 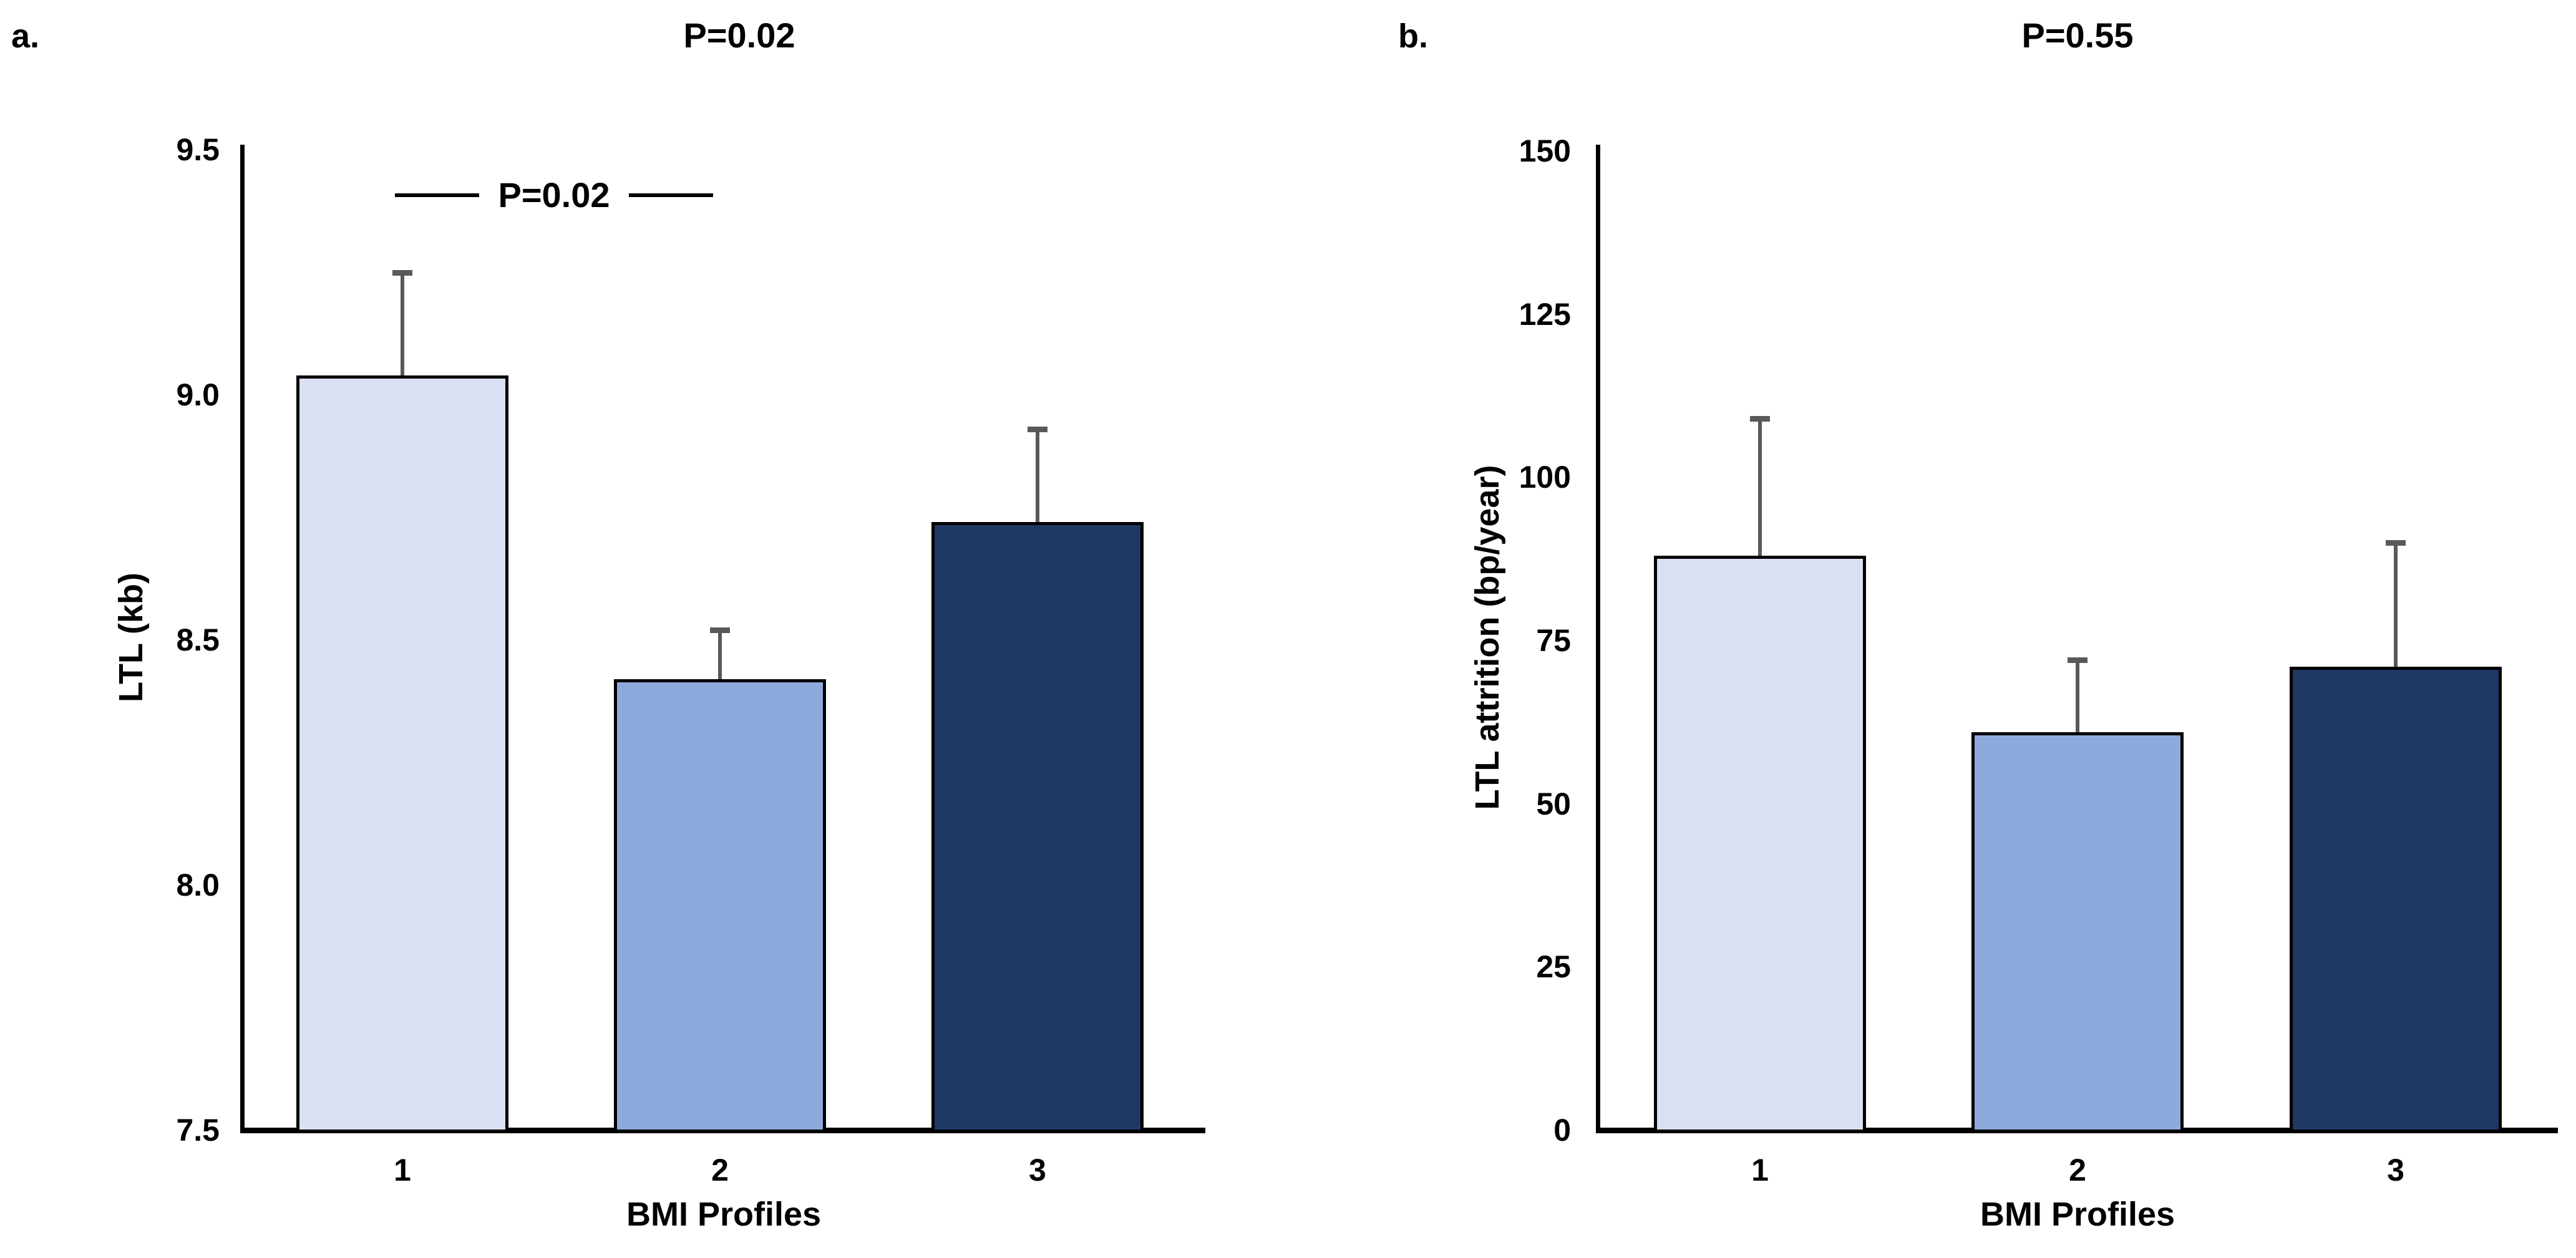 What do you see at coordinates (243, 639) in the screenshot?
I see `panel-a-y-axis-line` at bounding box center [243, 639].